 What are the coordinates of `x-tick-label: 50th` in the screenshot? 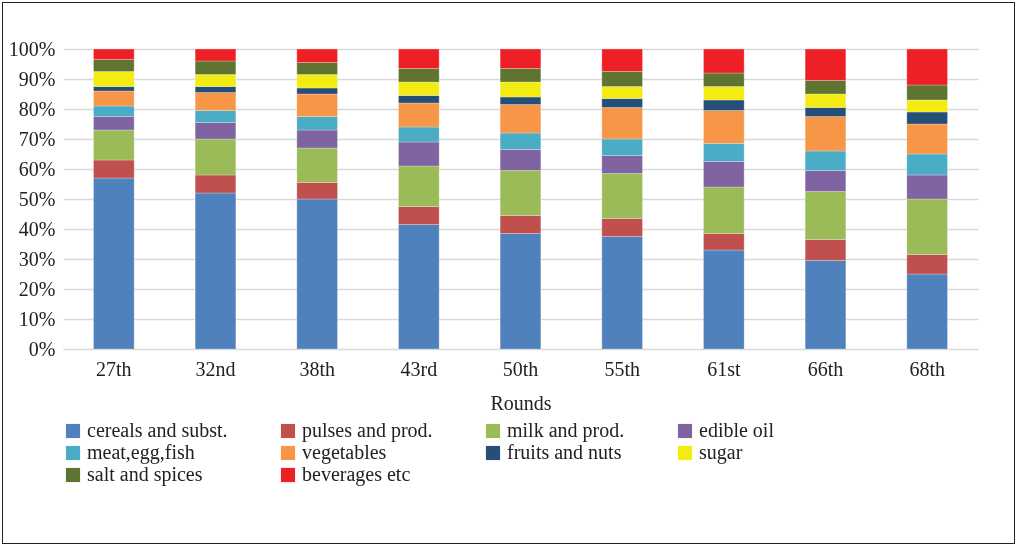 It's located at (520, 368).